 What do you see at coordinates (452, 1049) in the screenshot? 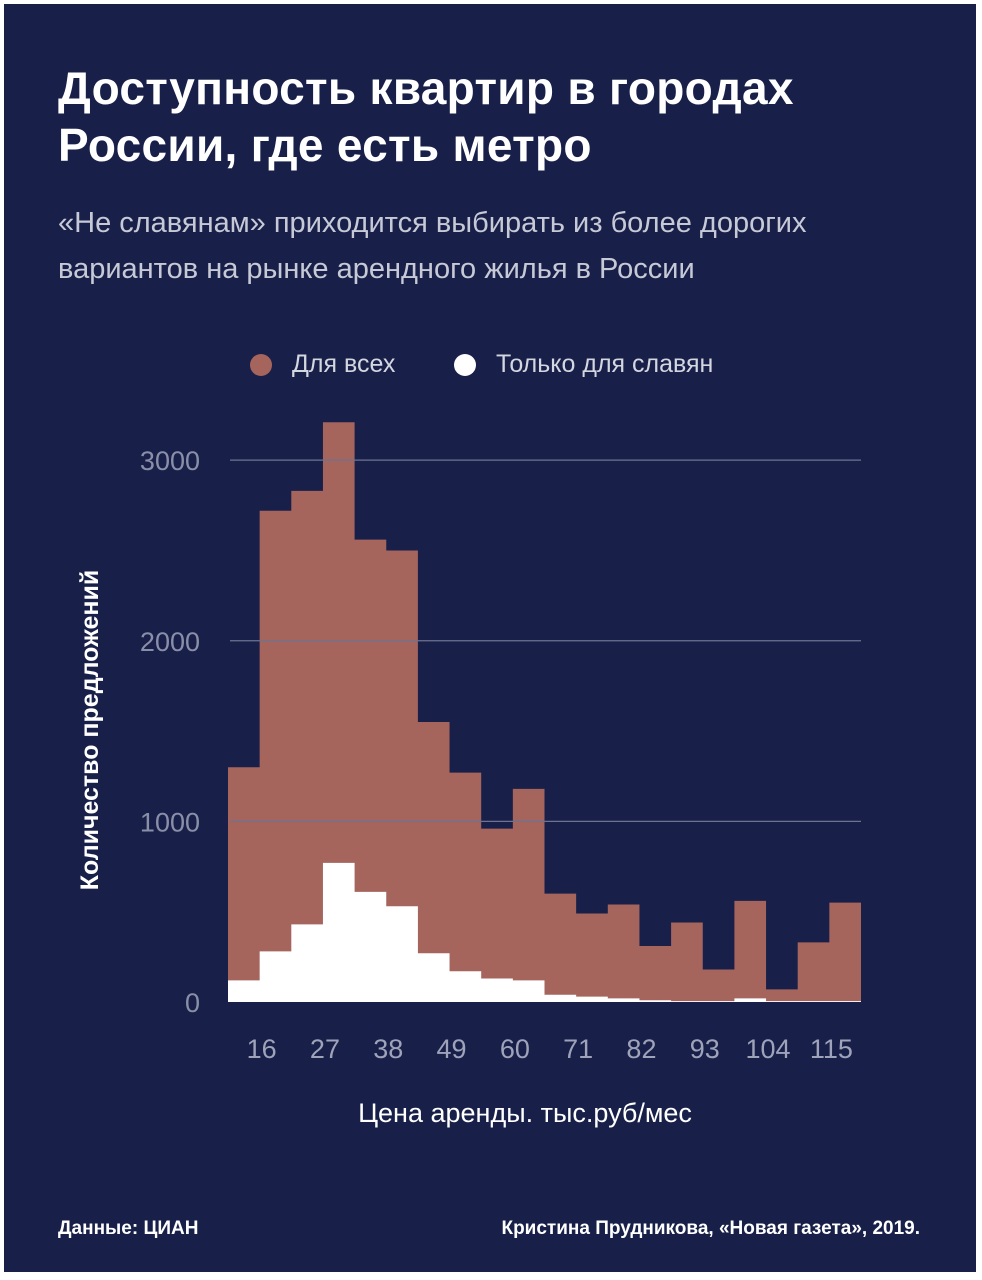
I see `x-tick-label-49: 49` at bounding box center [452, 1049].